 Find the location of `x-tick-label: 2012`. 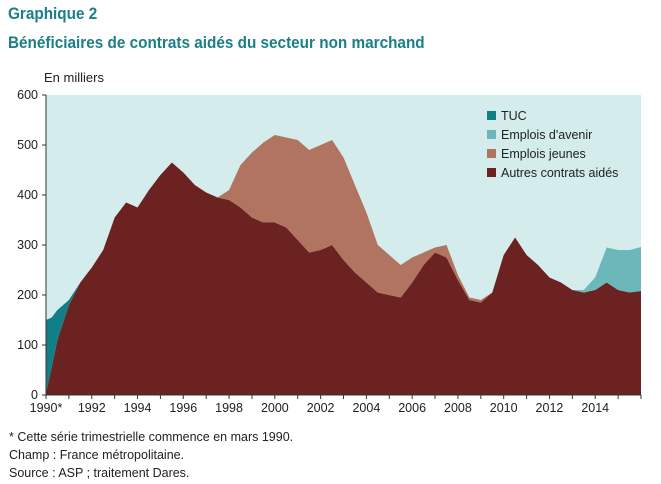

x-tick-label: 2012 is located at coordinates (550, 408).